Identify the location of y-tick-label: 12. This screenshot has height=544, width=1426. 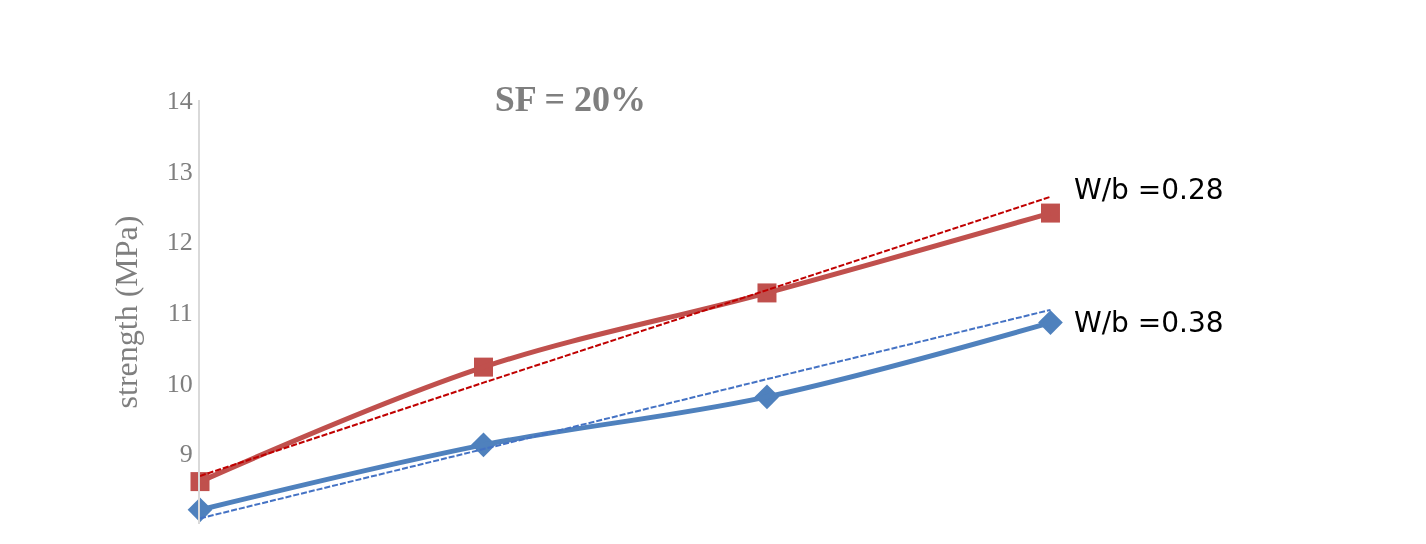
(179, 242).